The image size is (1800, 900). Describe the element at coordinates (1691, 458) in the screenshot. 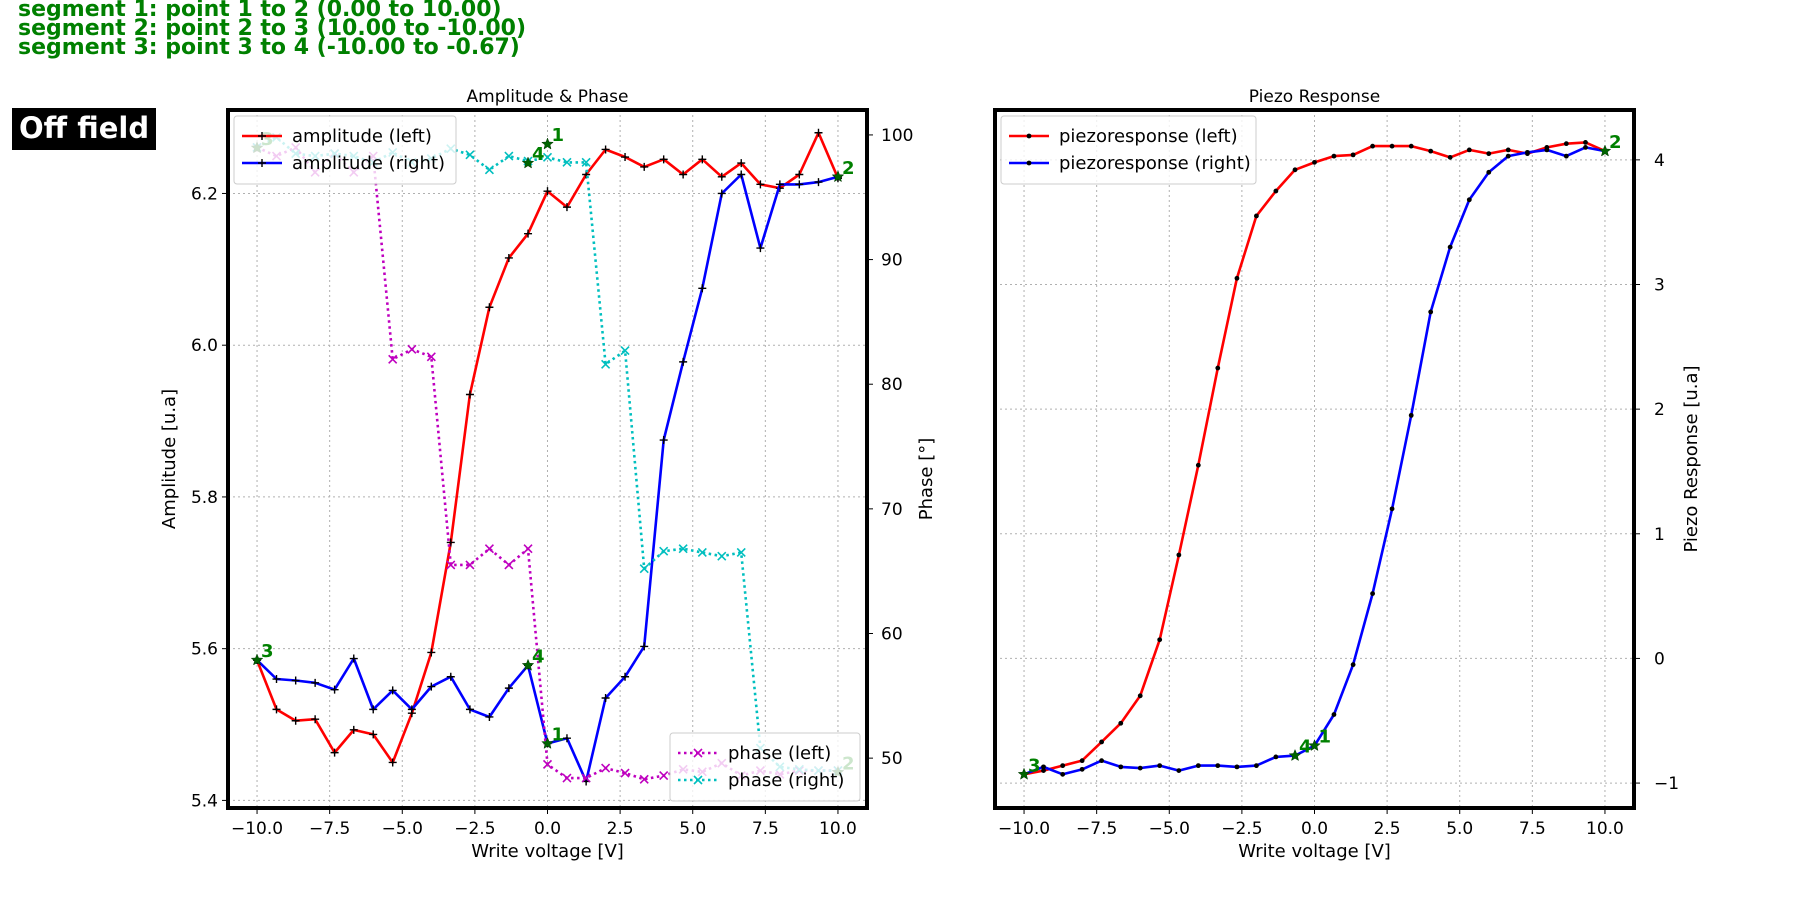

I see `y-axis-label: Piezo Response [u.a]` at that location.